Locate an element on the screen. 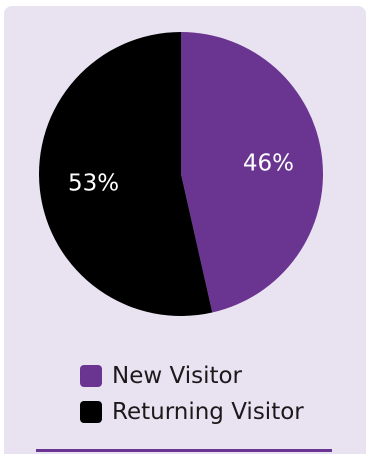 The height and width of the screenshot is (454, 368). bottom-accent-bar is located at coordinates (184, 450).